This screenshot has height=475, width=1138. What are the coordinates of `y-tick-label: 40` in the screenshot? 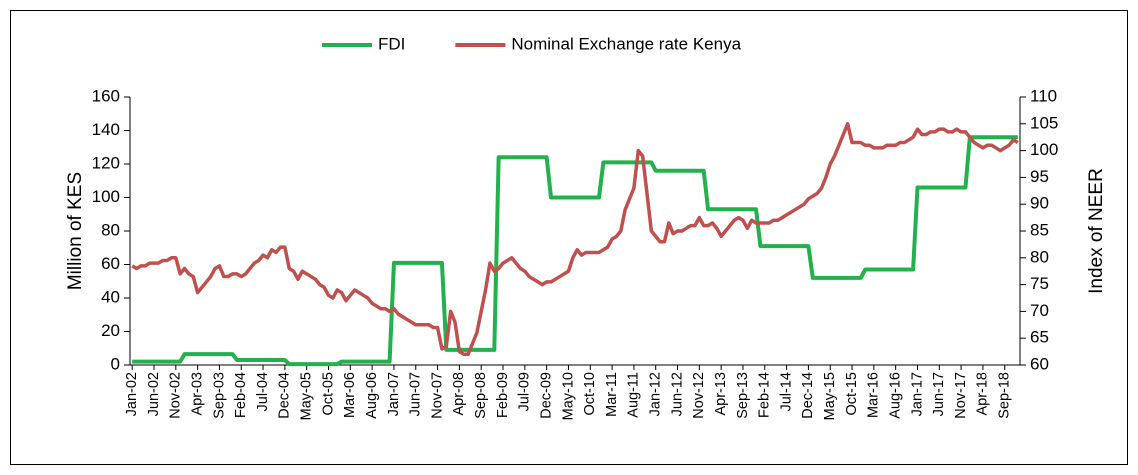 It's located at (110, 296).